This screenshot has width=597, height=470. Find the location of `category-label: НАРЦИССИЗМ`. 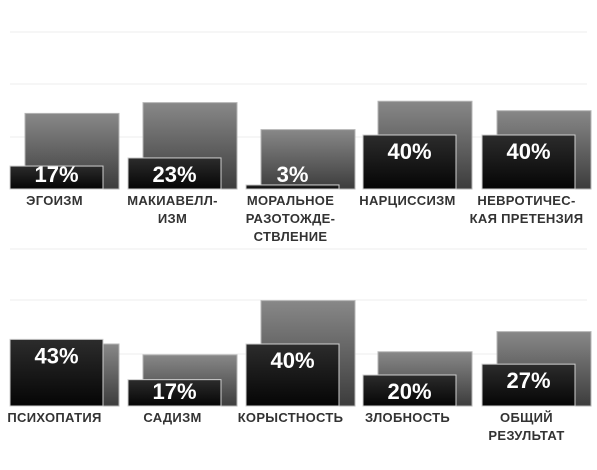

category-label: НАРЦИССИЗМ is located at coordinates (407, 200).